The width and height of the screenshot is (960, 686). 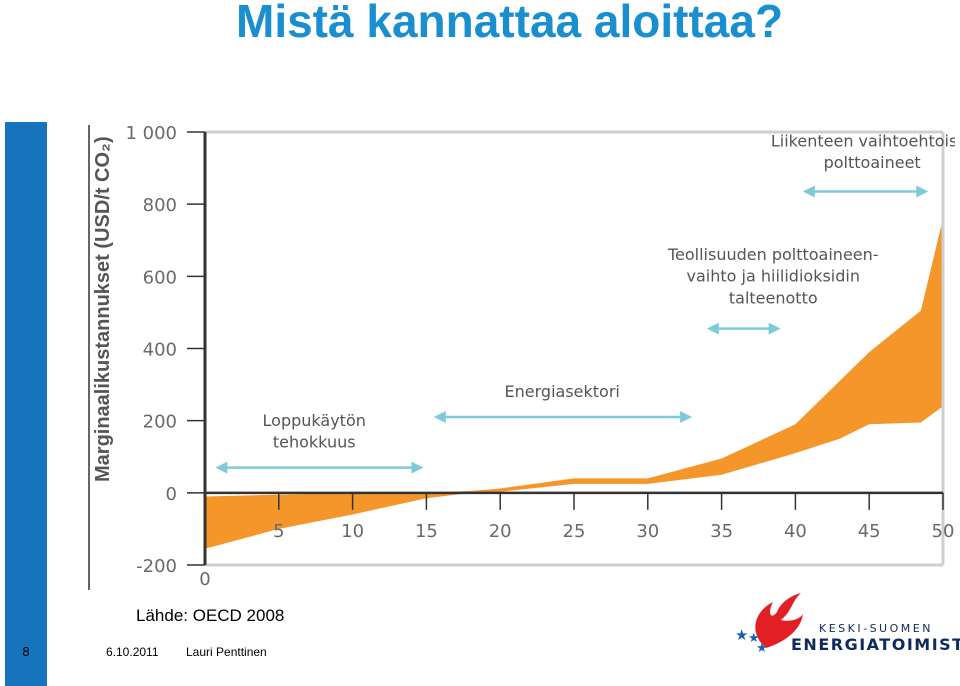 I want to click on annotation-label: Energiasektori, so click(x=562, y=391).